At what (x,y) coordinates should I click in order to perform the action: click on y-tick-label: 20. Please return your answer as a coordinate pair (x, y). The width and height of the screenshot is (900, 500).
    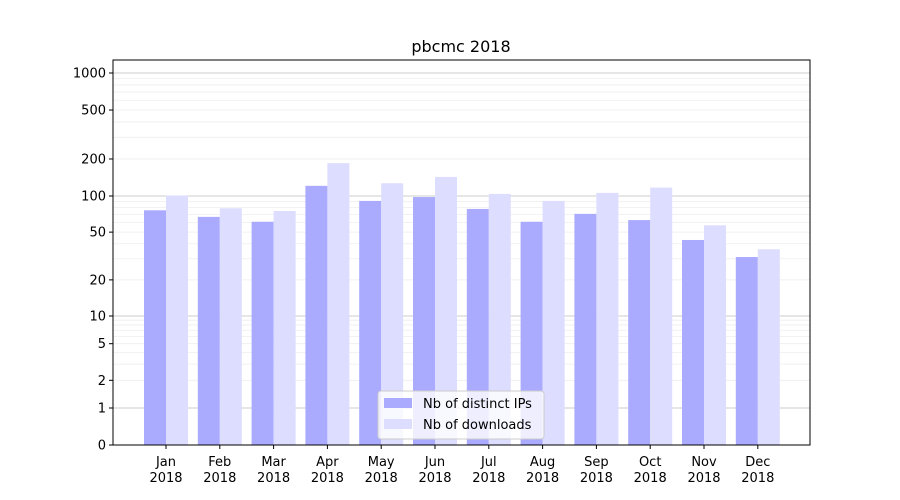
    Looking at the image, I should click on (97, 280).